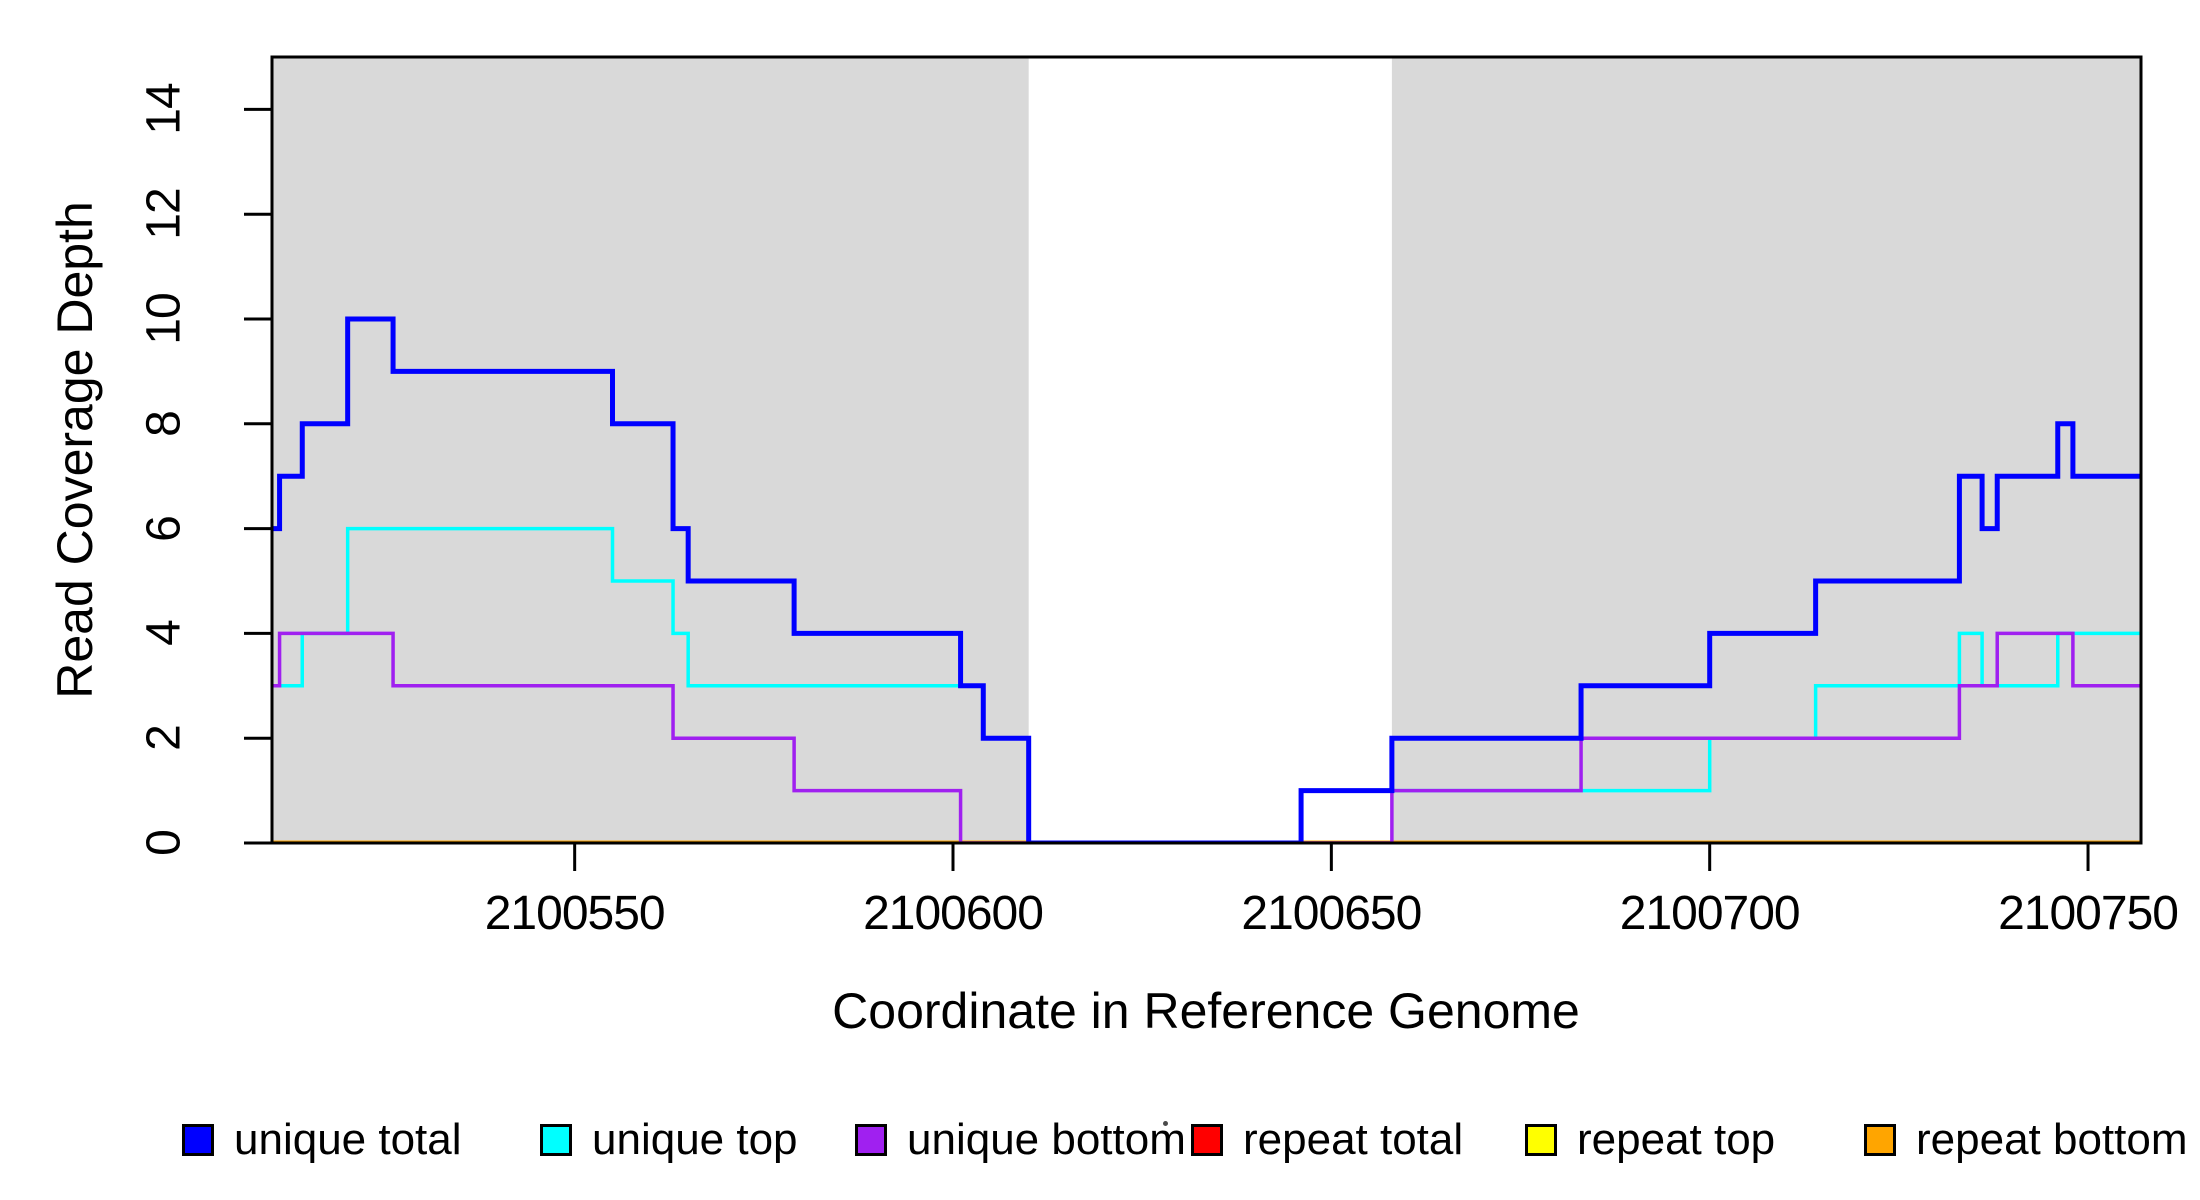  I want to click on x-tick-label: 2100650, so click(1331, 913).